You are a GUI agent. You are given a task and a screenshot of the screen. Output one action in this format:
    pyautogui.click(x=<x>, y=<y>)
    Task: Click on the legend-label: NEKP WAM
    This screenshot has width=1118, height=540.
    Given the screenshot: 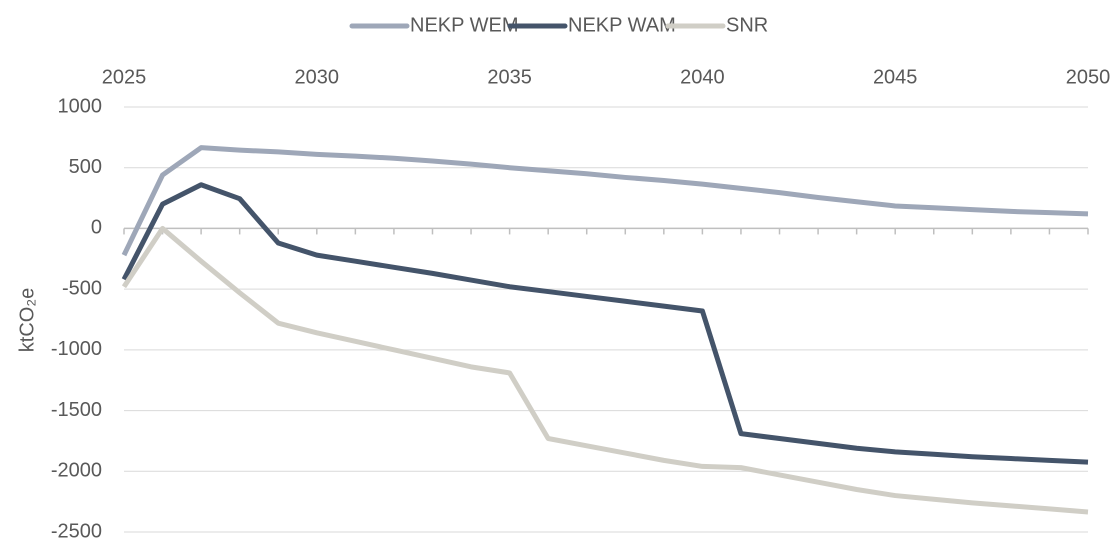 What is the action you would take?
    pyautogui.click(x=622, y=25)
    